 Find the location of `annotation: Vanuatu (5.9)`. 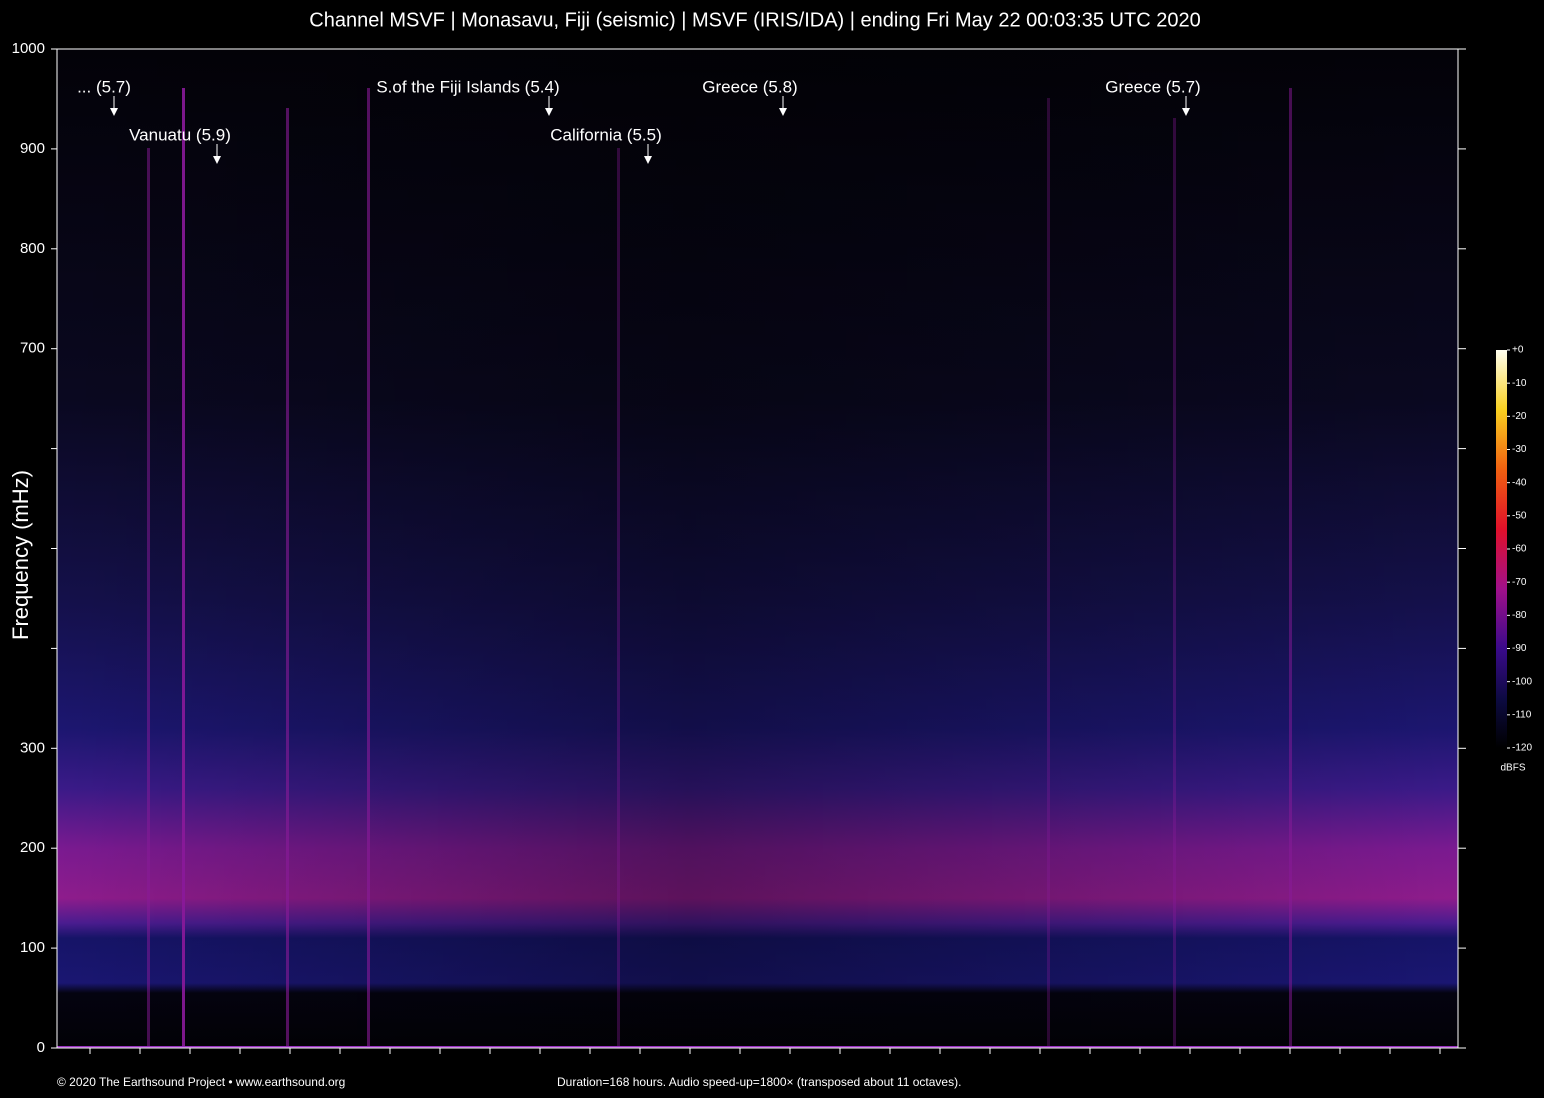

annotation: Vanuatu (5.9) is located at coordinates (180, 134).